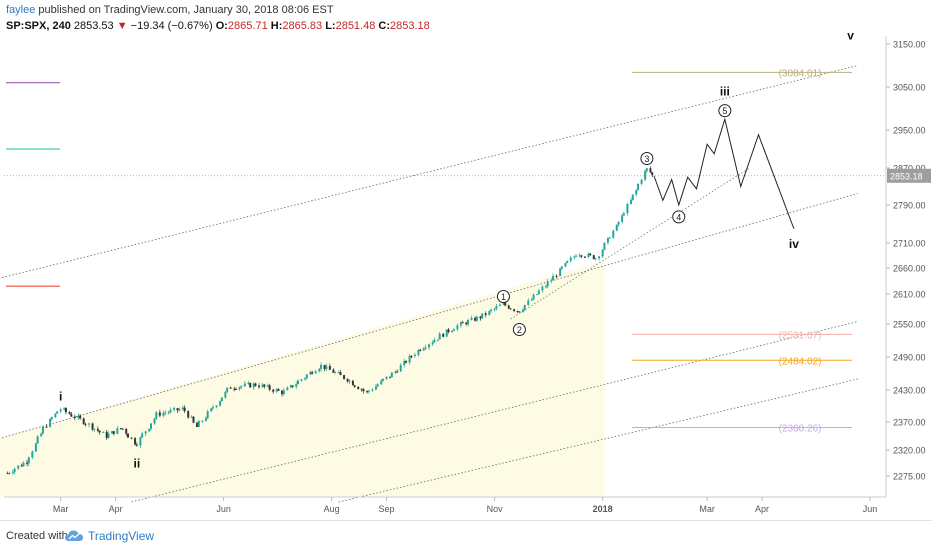 The height and width of the screenshot is (551, 932). Describe the element at coordinates (725, 92) in the screenshot. I see `wave-label-iii: iii` at that location.